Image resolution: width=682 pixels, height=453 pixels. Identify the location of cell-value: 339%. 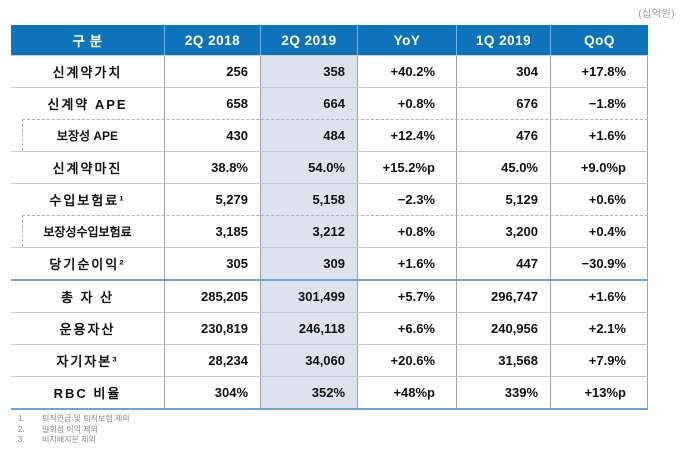
(504, 392).